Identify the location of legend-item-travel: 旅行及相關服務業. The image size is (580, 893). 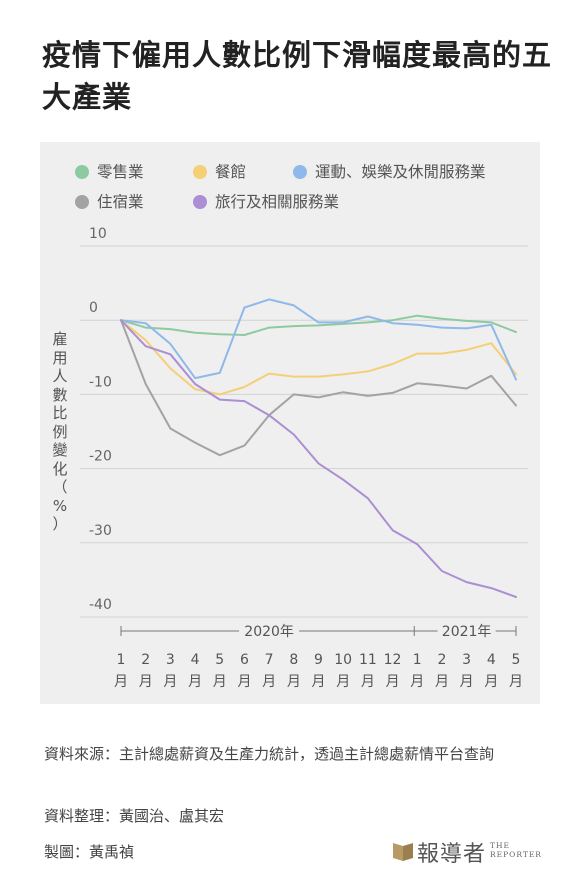
(266, 201).